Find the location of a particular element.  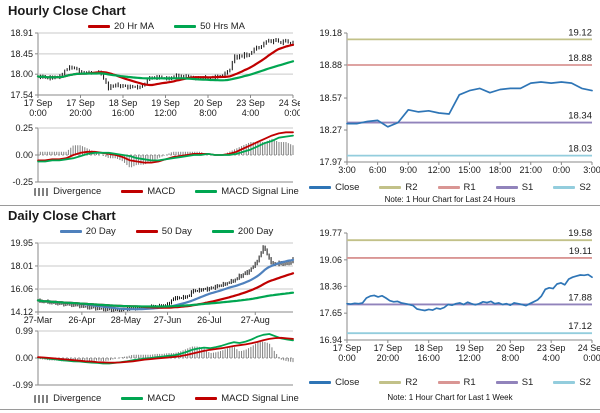

svg-text: 18.91 is located at coordinates (21, 33).